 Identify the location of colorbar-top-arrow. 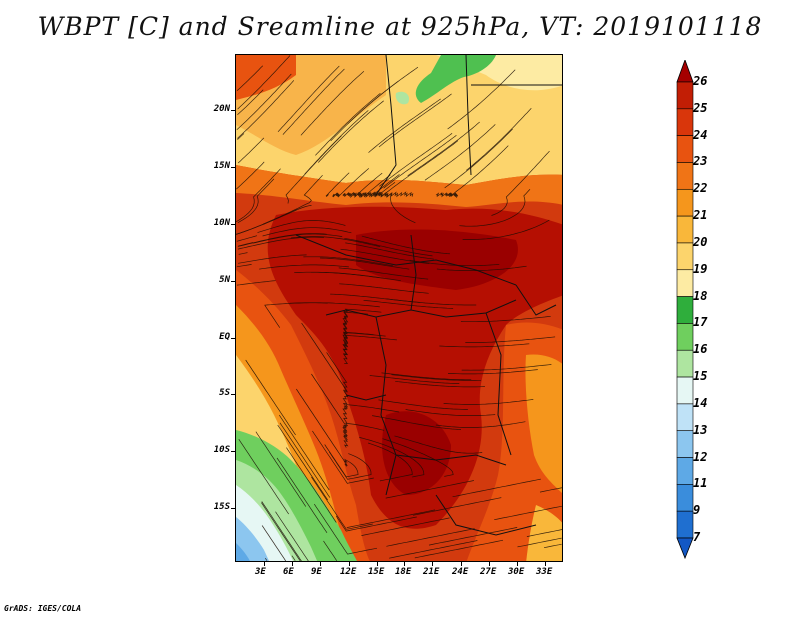
(685, 71).